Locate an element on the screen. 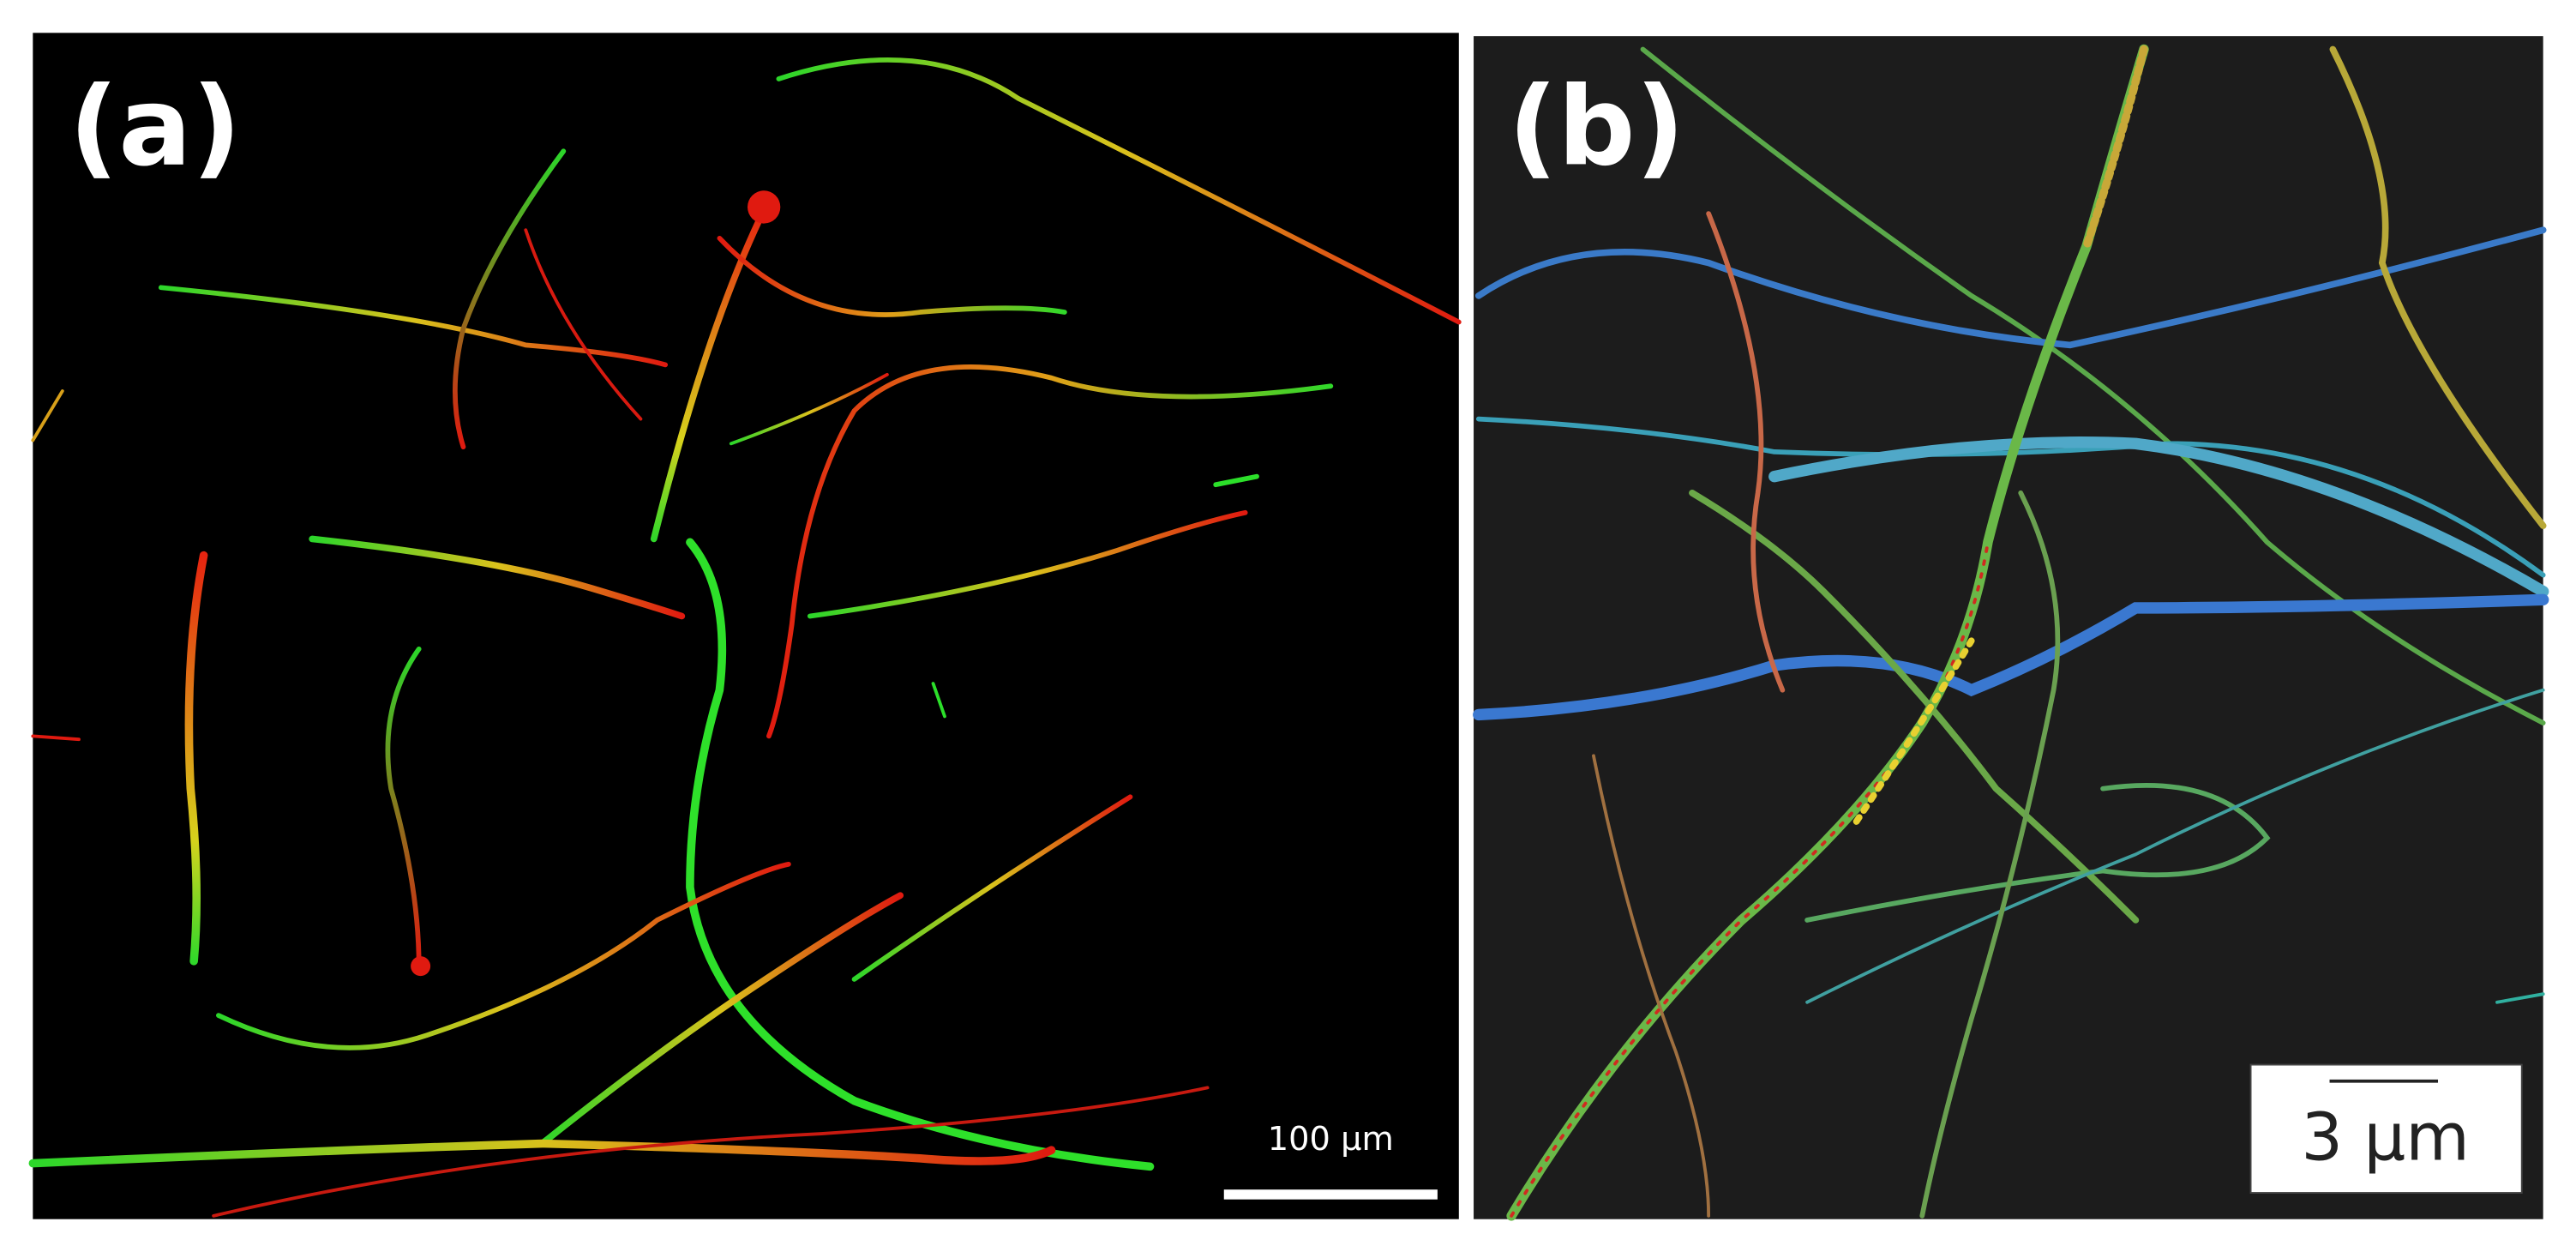 The width and height of the screenshot is (2576, 1252). scale-bar-label: 100 µm is located at coordinates (1331, 1139).